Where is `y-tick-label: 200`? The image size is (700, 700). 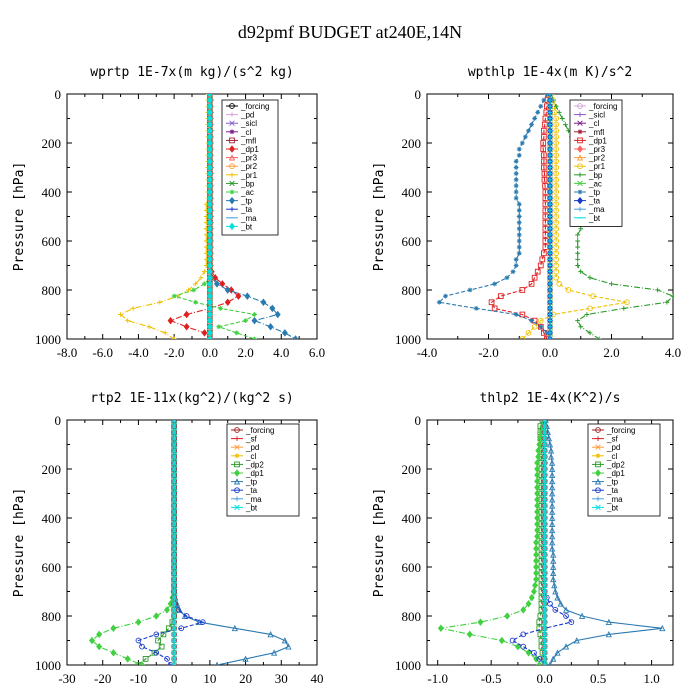
y-tick-label: 200 is located at coordinates (52, 469).